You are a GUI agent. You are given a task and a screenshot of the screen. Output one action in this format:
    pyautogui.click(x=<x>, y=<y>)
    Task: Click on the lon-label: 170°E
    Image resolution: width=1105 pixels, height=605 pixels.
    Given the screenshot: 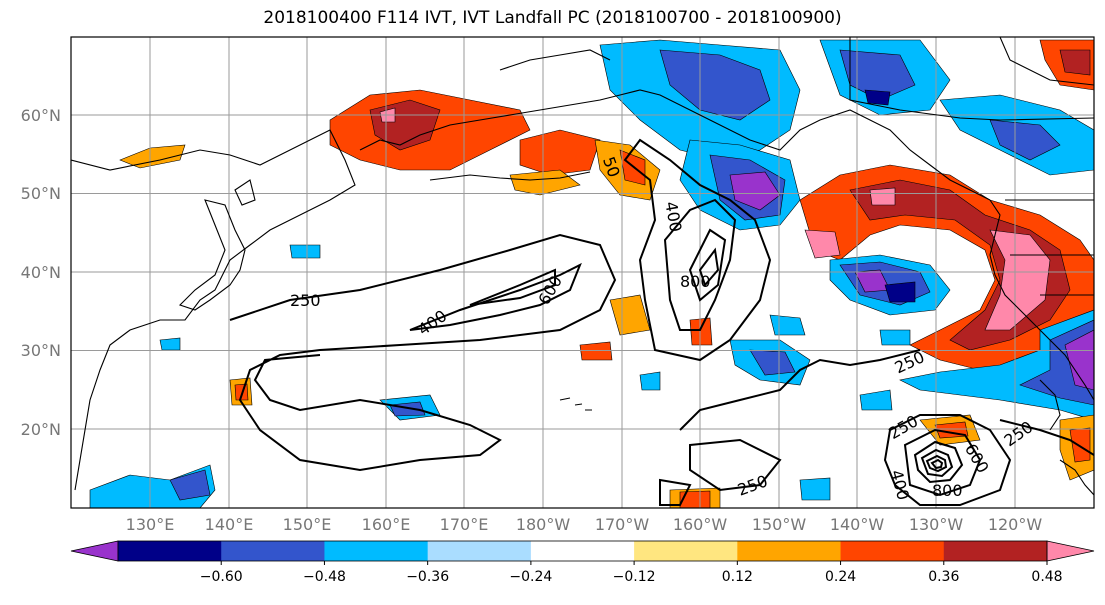 What is the action you would take?
    pyautogui.click(x=464, y=524)
    